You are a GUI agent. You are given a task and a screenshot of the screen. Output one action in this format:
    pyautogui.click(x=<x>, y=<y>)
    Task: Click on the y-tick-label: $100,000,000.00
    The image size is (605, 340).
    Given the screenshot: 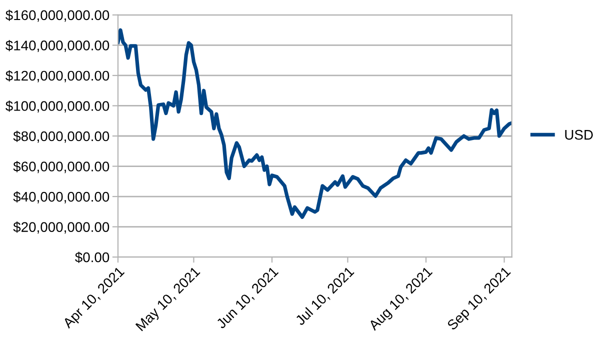 What is the action you would take?
    pyautogui.click(x=58, y=106)
    